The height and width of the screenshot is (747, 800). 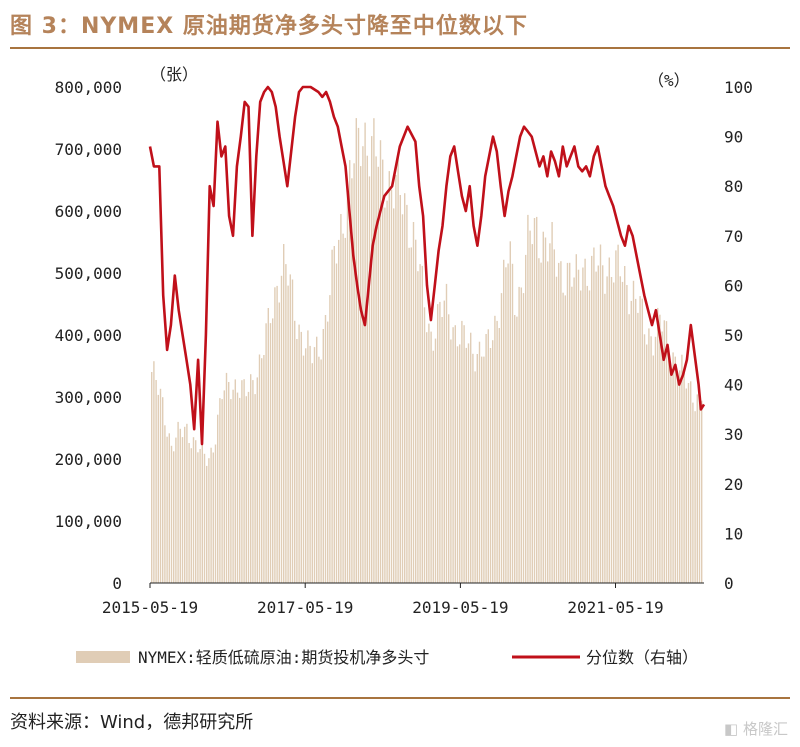 I want to click on y-right-tick-label: 100, so click(x=738, y=87).